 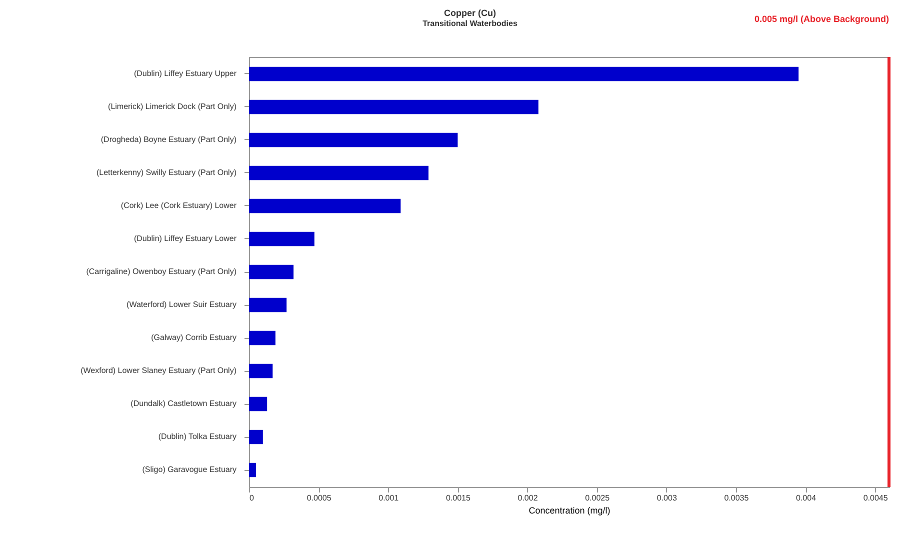 I want to click on y-tick-label: (Wexford) Lower Slaney Estuary (Part Only), so click(x=158, y=370).